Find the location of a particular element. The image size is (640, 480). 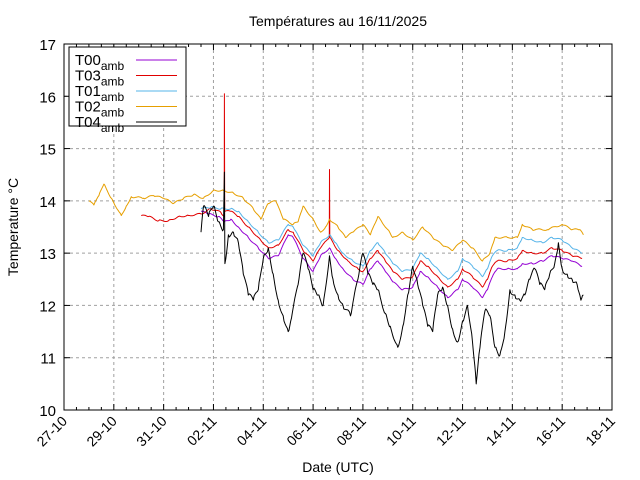

legend-label-t03: T03amb is located at coordinates (100, 78).